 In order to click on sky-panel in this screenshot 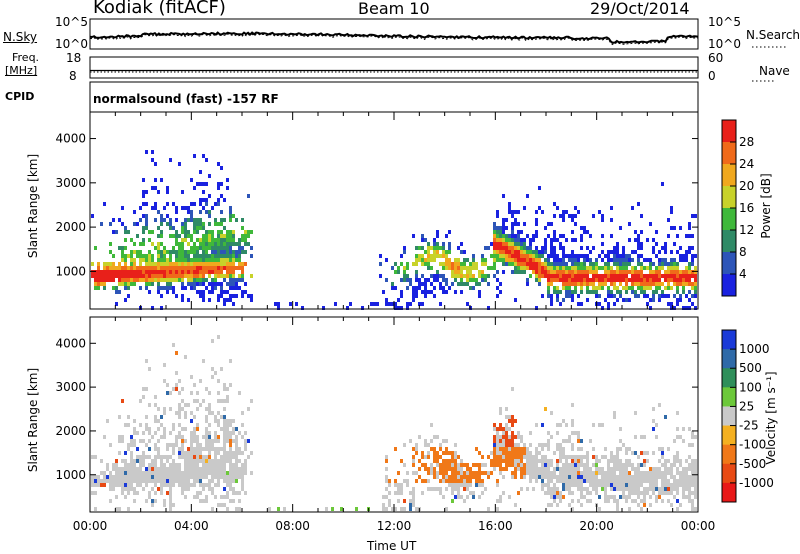, I will do `click(438, 34)`.